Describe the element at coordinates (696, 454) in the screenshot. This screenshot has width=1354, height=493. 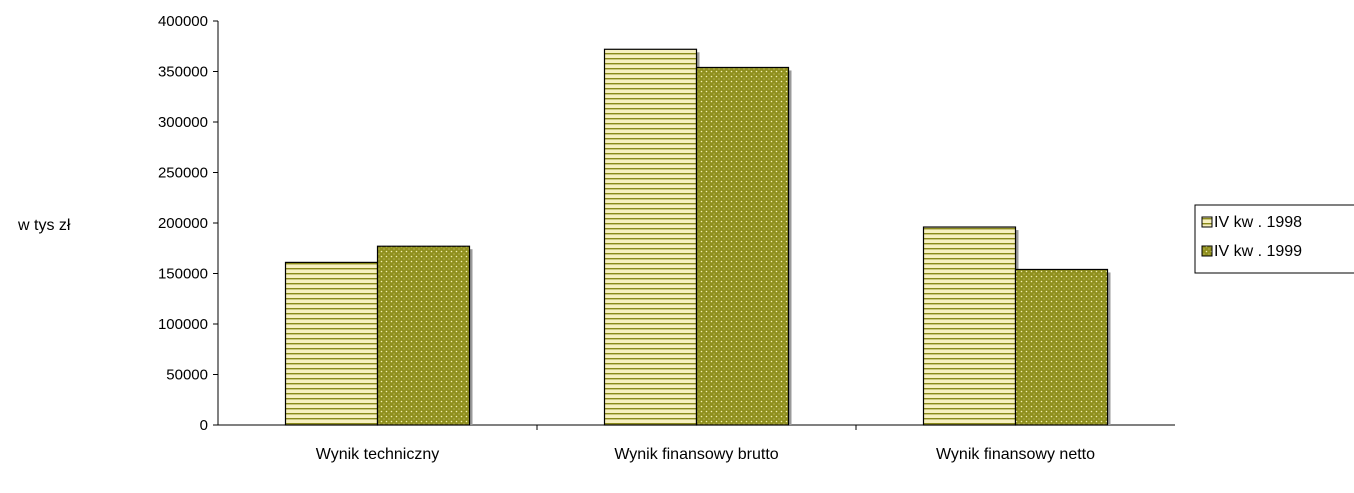
I see `category-label: Wynik finansowy brutto` at that location.